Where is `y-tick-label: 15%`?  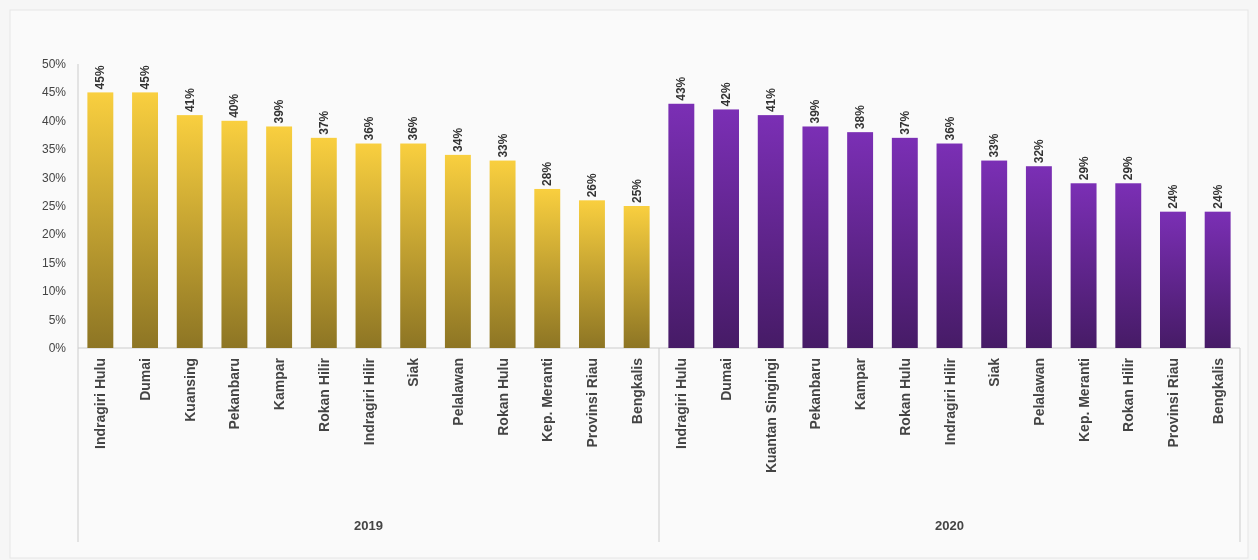 y-tick-label: 15% is located at coordinates (54, 262).